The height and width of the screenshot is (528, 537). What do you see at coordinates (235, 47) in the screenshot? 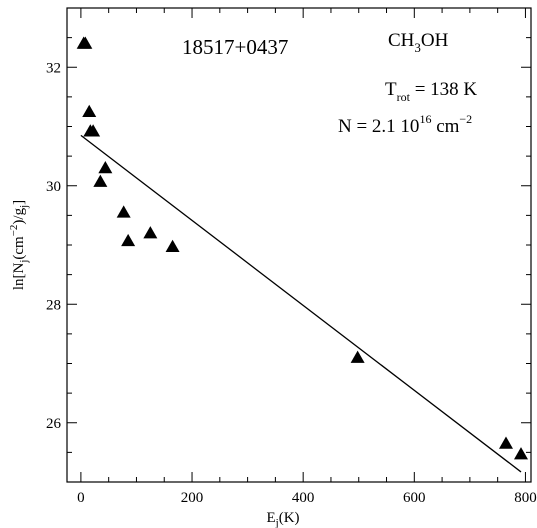
I see `source-label: 18517+0437` at bounding box center [235, 47].